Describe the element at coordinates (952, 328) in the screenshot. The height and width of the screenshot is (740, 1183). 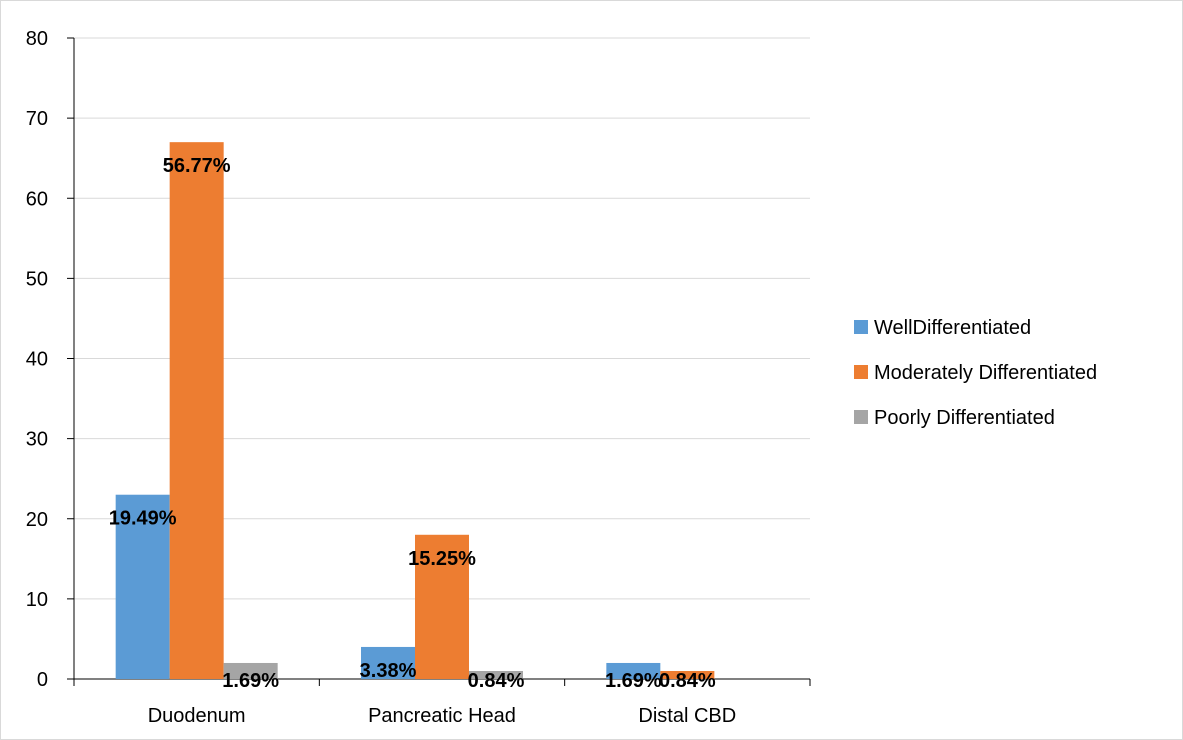
I see `legend-label: WellDifferentiated` at that location.